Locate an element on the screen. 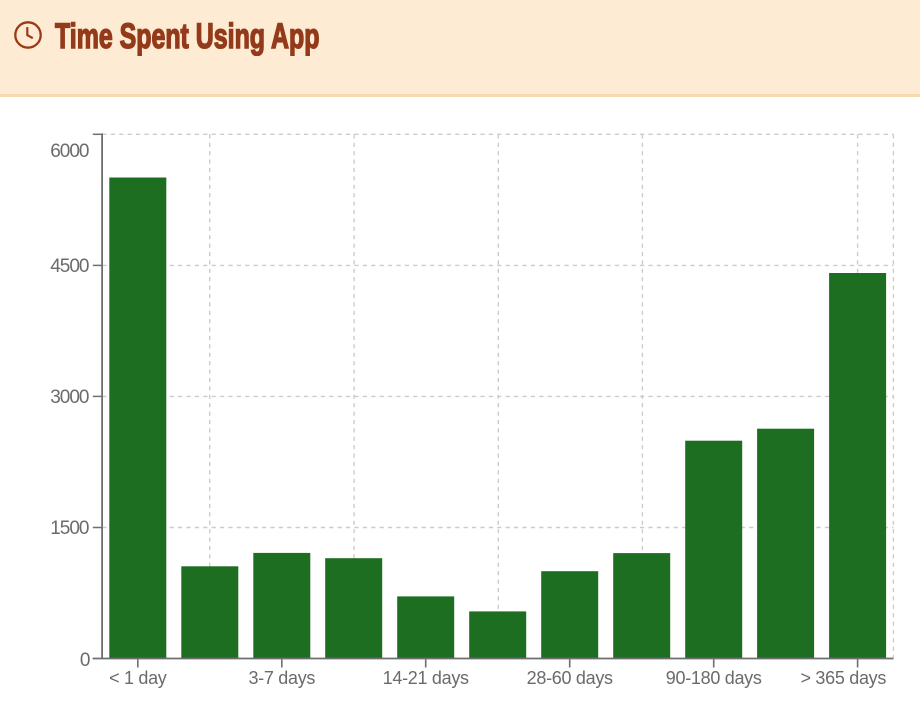 This screenshot has width=920, height=724. svg-text: > 365 days is located at coordinates (844, 678).